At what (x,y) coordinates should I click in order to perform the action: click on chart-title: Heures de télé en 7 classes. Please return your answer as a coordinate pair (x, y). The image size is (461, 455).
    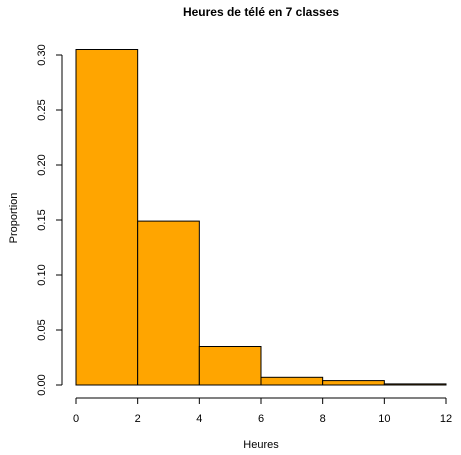
    Looking at the image, I should click on (261, 12).